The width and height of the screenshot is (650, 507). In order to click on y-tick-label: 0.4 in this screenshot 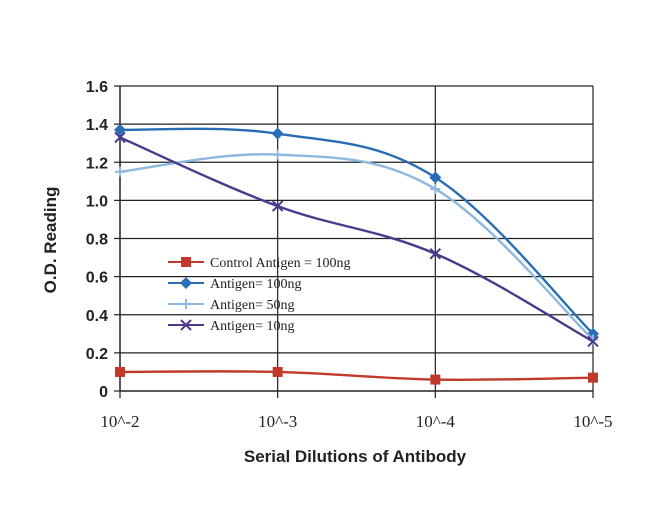, I will do `click(97, 316)`.